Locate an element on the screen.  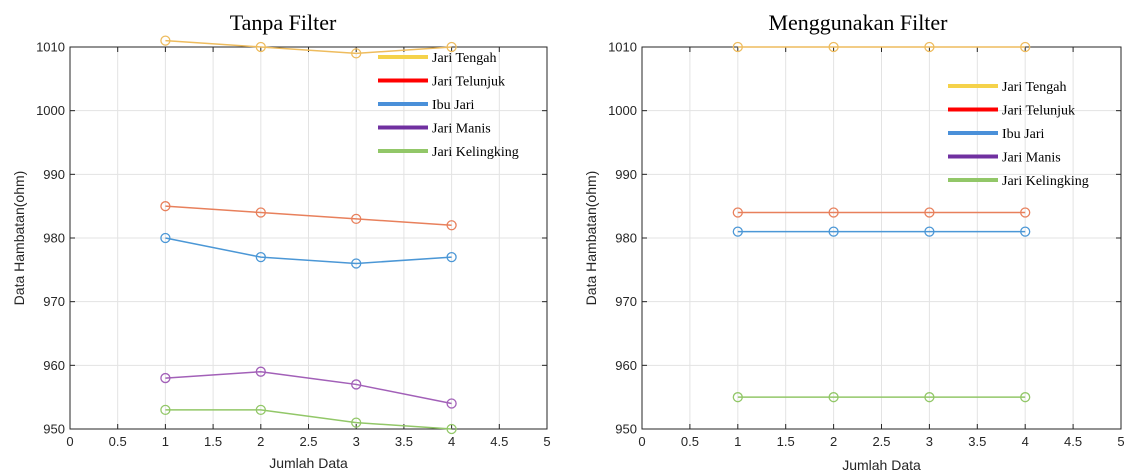
series-line-jari-manis is located at coordinates (308, 387).